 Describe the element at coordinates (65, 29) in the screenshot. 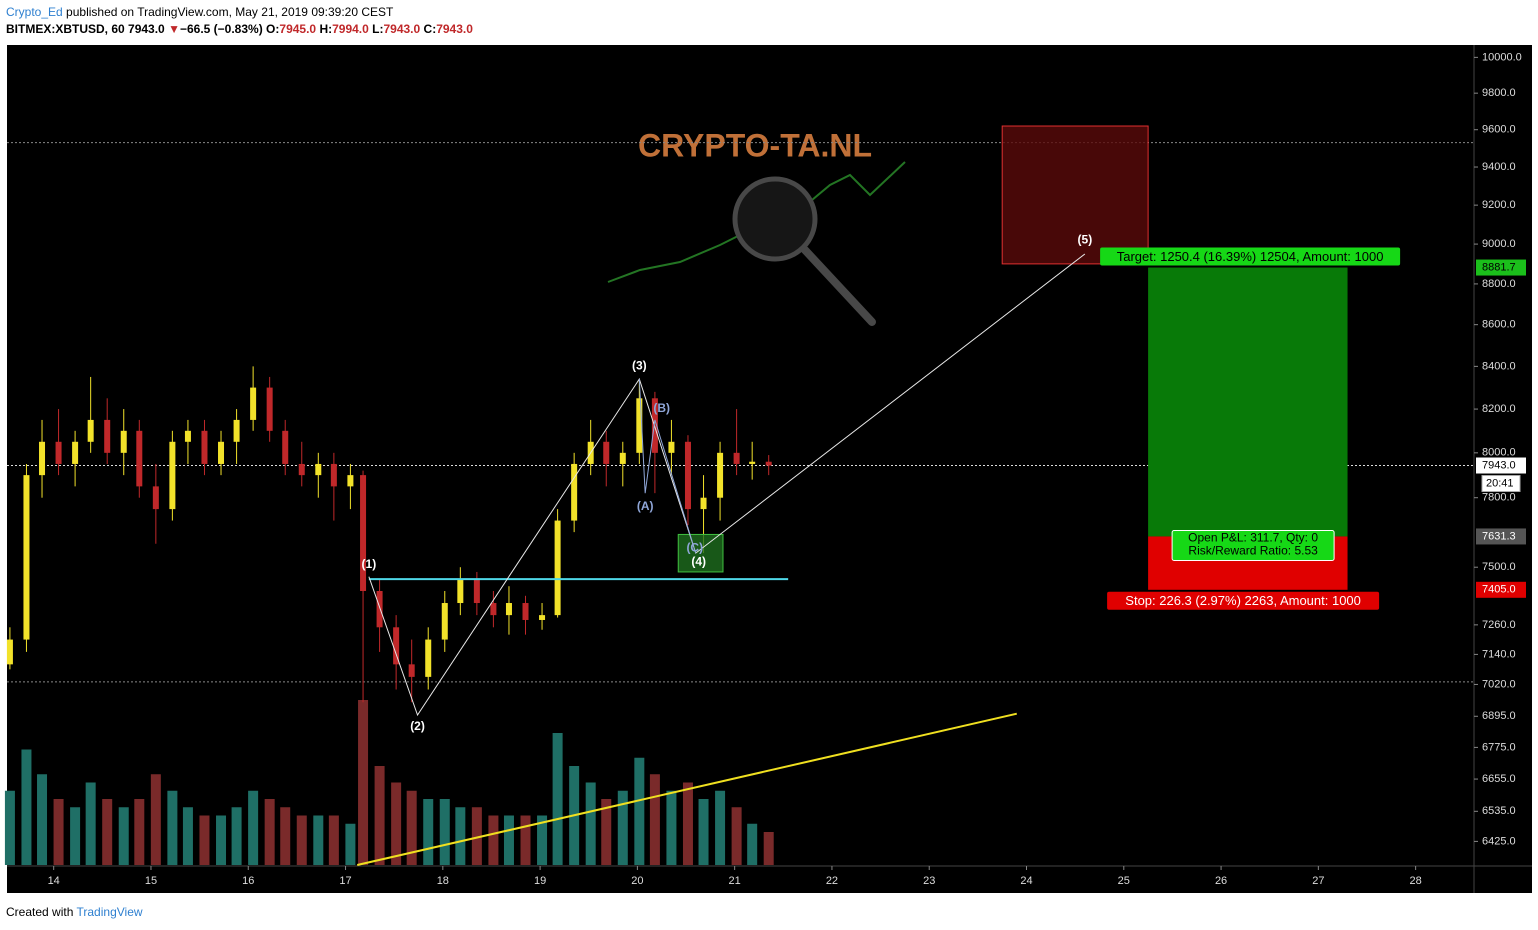

I see `symbol: BITMEX:XBTUSD, 60` at that location.